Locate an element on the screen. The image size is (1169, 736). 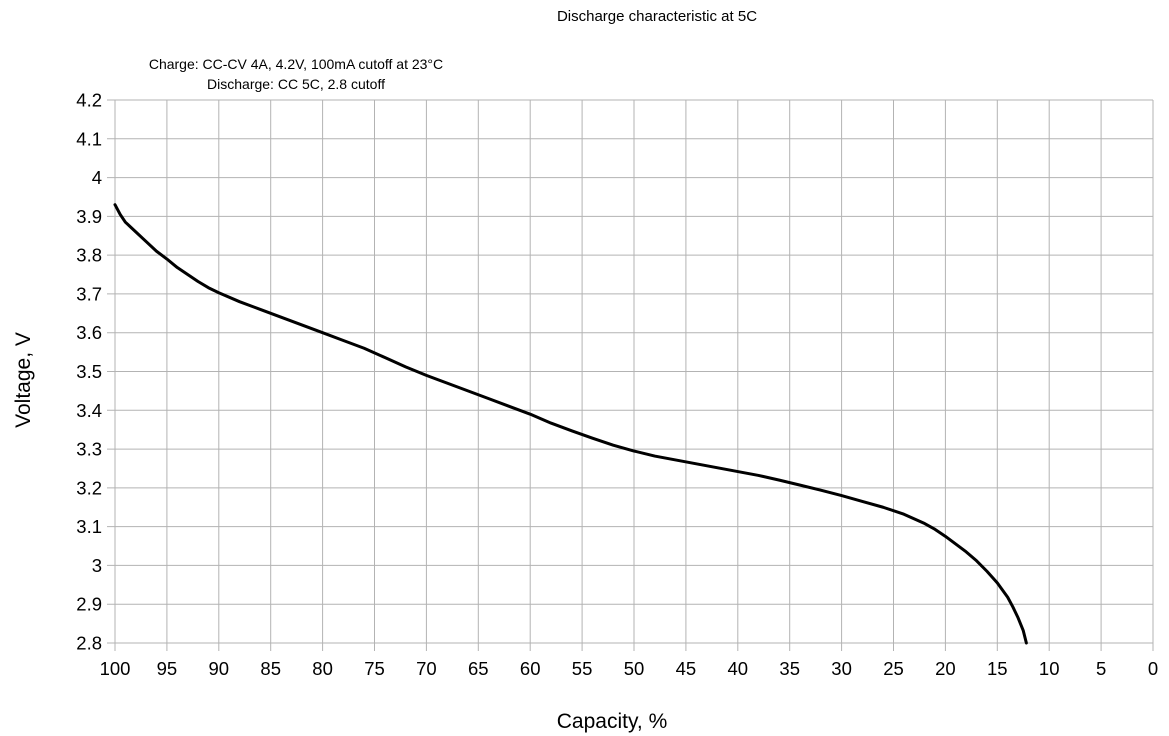
y-tick-label: 3 is located at coordinates (97, 565).